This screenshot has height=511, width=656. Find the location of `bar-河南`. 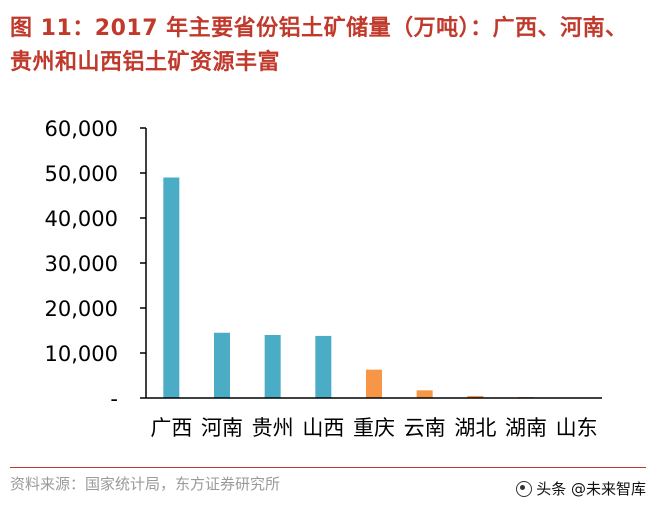

bar-河南 is located at coordinates (222, 365).